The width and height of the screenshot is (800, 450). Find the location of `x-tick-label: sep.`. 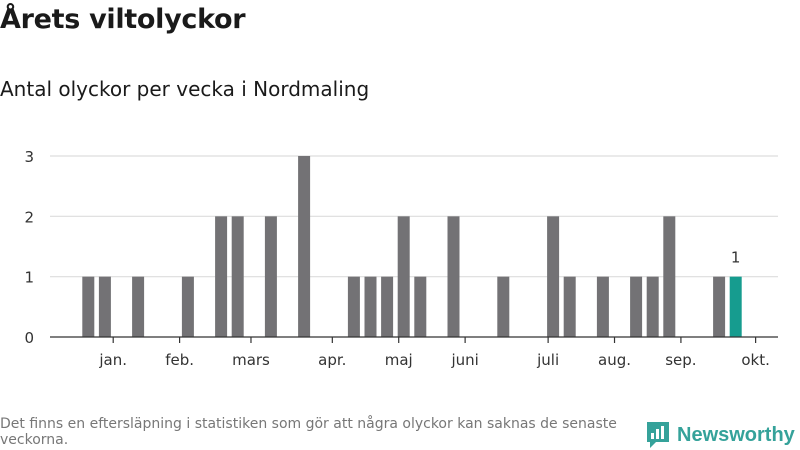

x-tick-label: sep. is located at coordinates (680, 360).